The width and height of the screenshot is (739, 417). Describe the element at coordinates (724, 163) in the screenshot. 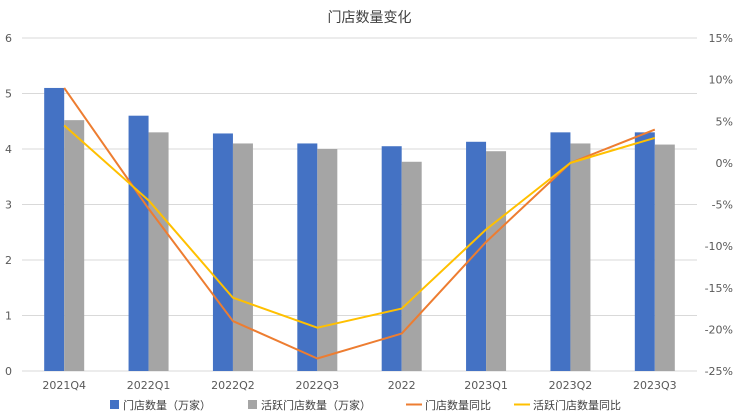

I see `y-right-tick-label: 0%` at that location.